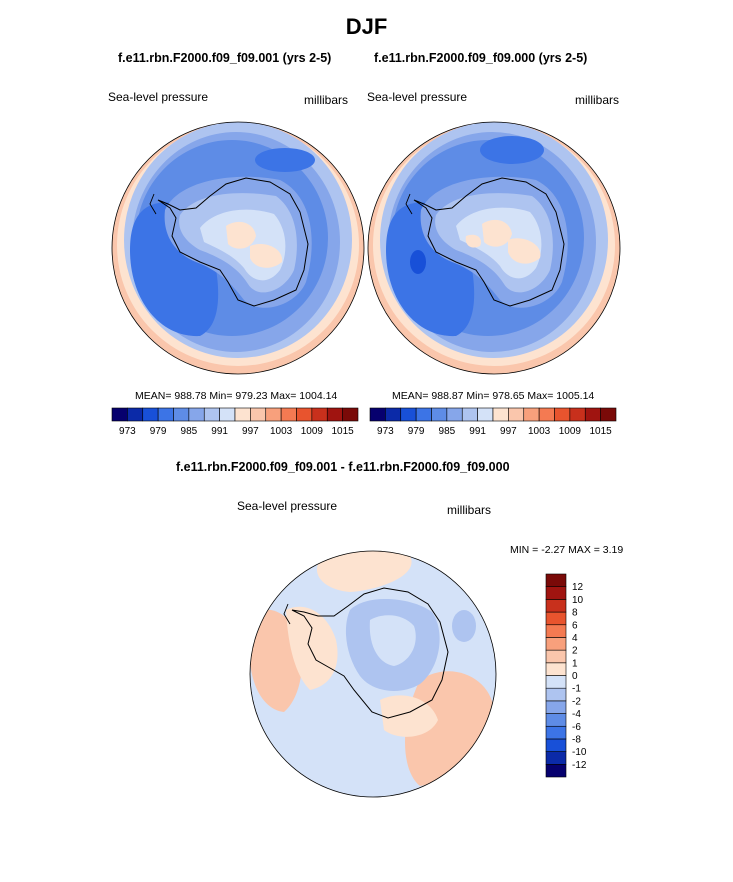 The image size is (733, 882). Describe the element at coordinates (597, 100) in the screenshot. I see `right-units-label: millibars` at that location.